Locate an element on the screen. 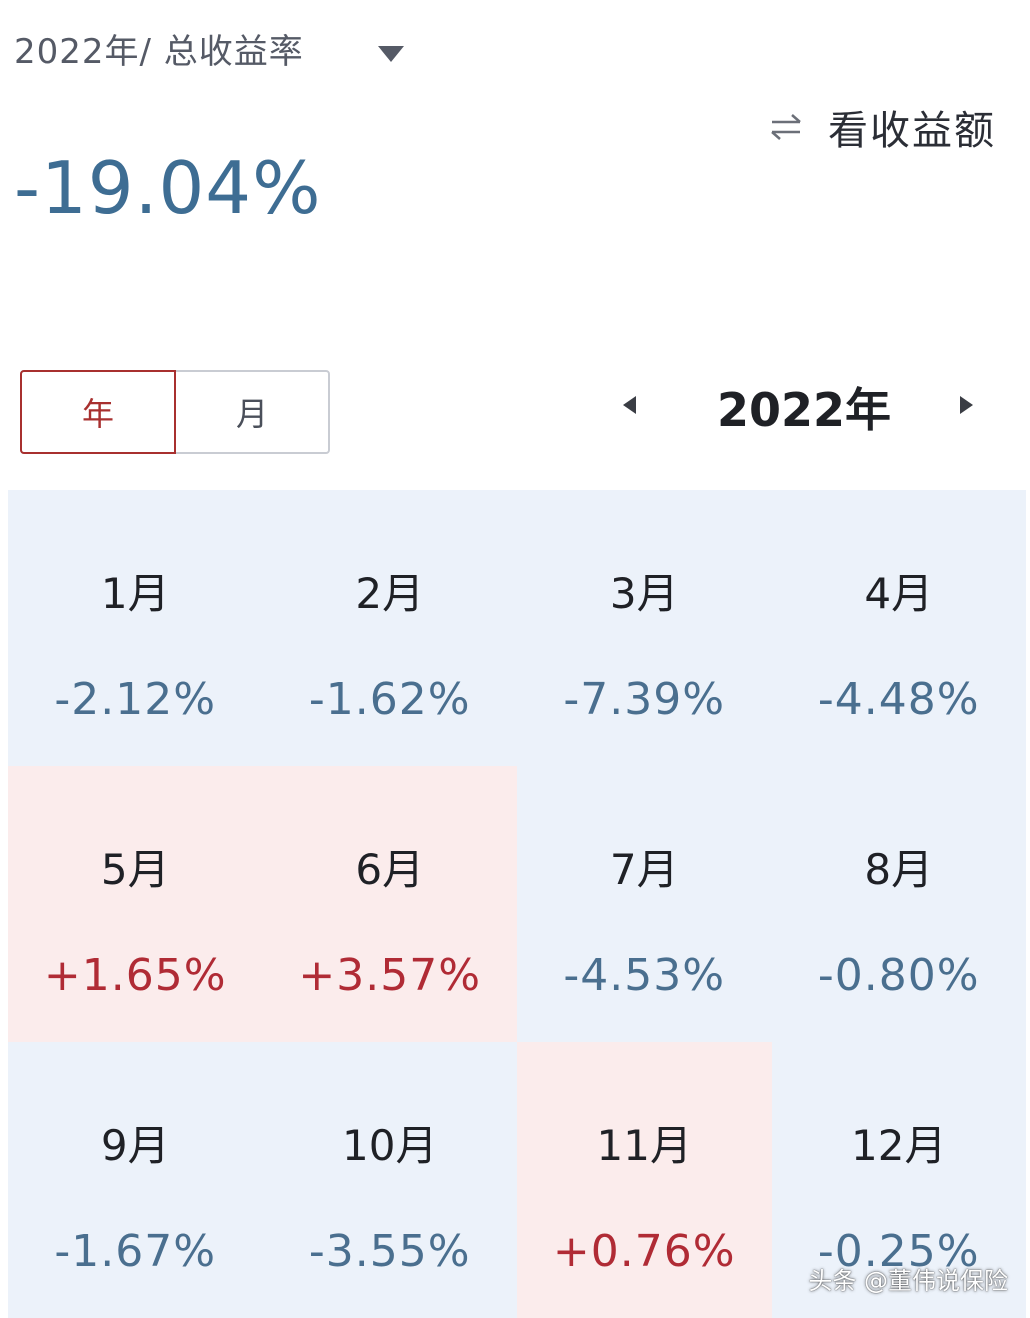 The height and width of the screenshot is (1318, 1030). month-label: 1月 is located at coordinates (135, 593).